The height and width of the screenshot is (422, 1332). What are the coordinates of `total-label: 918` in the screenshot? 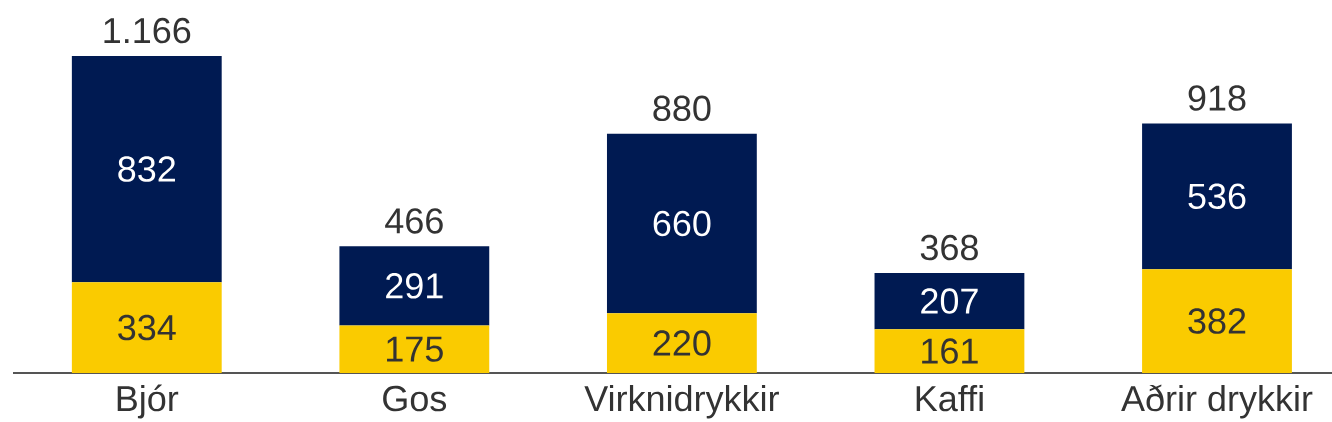 It's located at (1217, 98).